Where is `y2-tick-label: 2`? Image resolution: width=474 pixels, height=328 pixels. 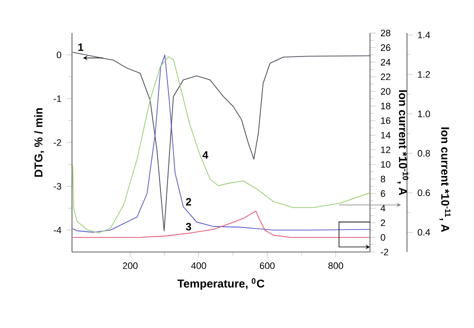 y2-tick-label: 2 is located at coordinates (383, 223).